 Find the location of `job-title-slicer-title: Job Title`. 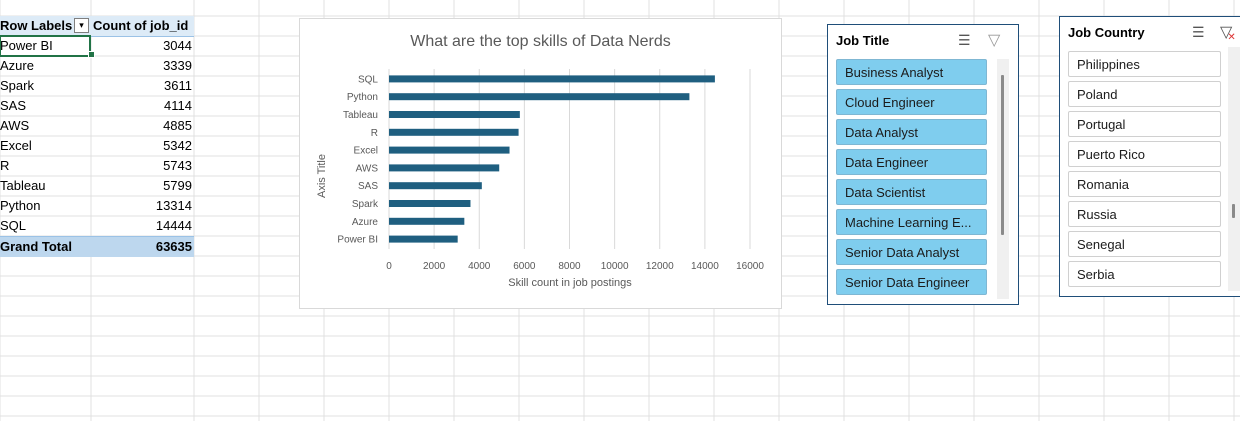

job-title-slicer-title: Job Title is located at coordinates (863, 40).